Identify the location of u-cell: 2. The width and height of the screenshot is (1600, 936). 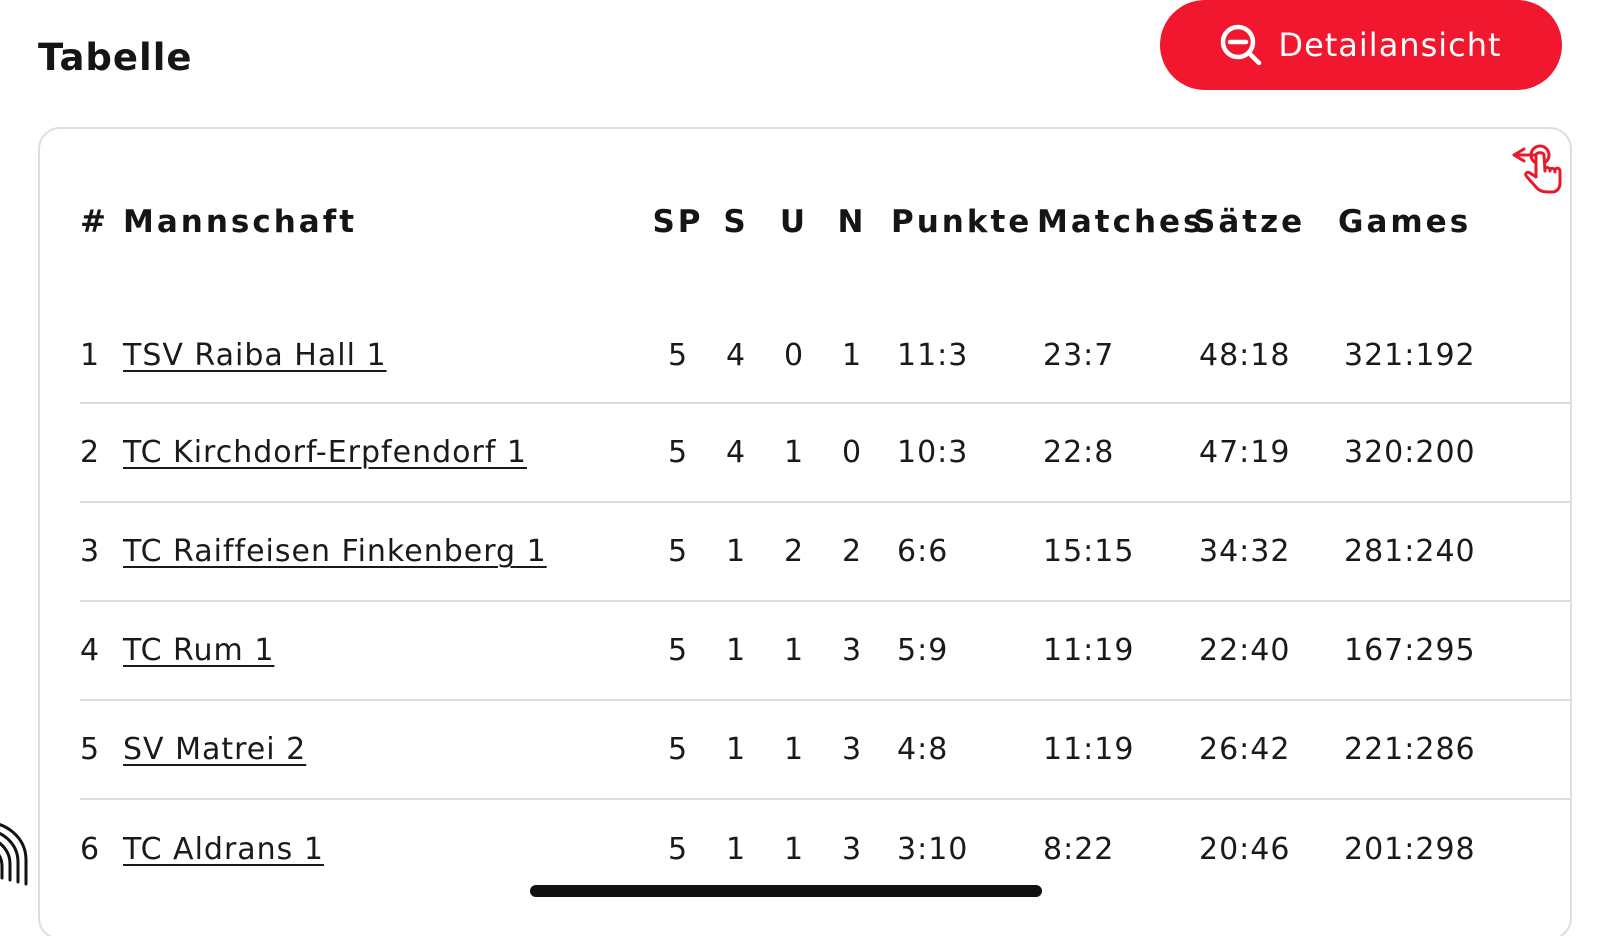
(794, 551).